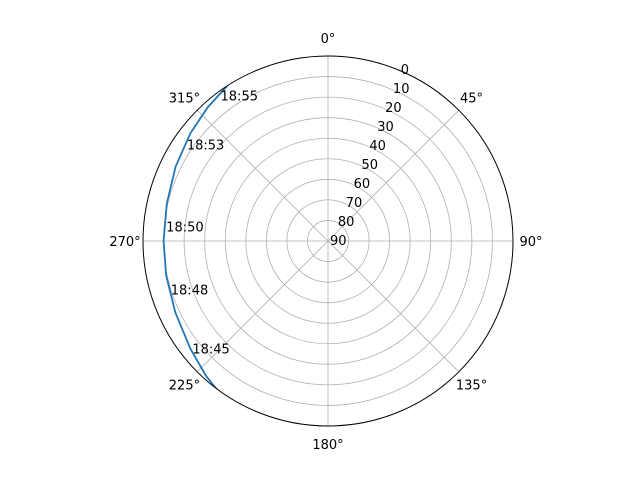 The height and width of the screenshot is (480, 640). I want to click on radial-tick-label: 10, so click(401, 89).